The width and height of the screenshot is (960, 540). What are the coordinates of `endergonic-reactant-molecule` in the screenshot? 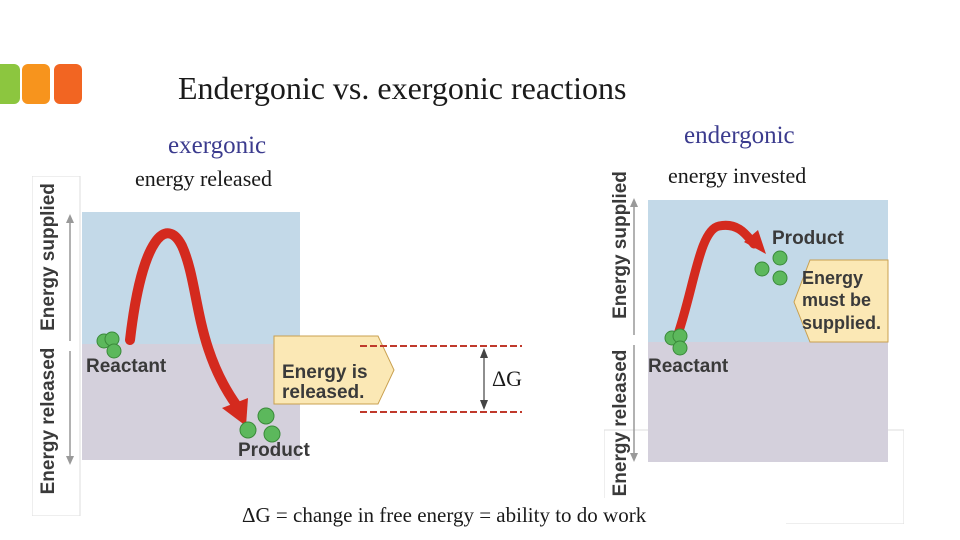 It's located at (680, 348).